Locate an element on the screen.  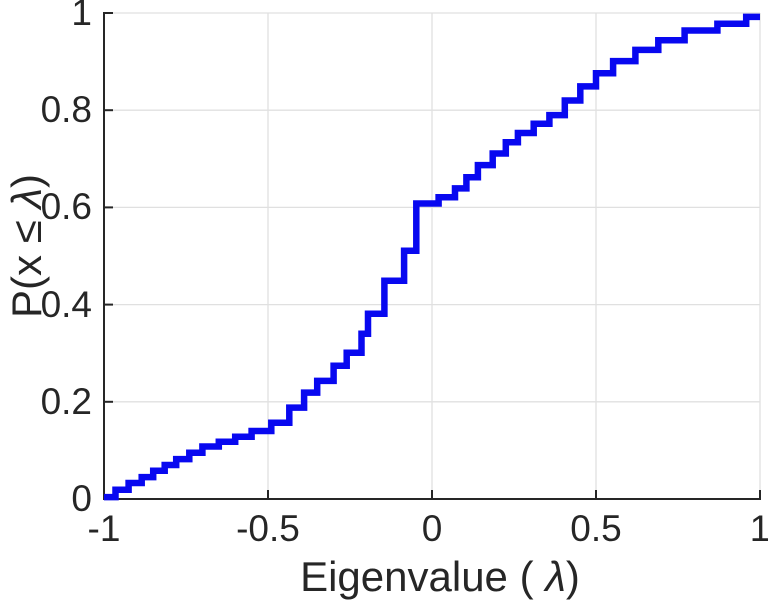
x-tick-label: 0.5 is located at coordinates (596, 528).